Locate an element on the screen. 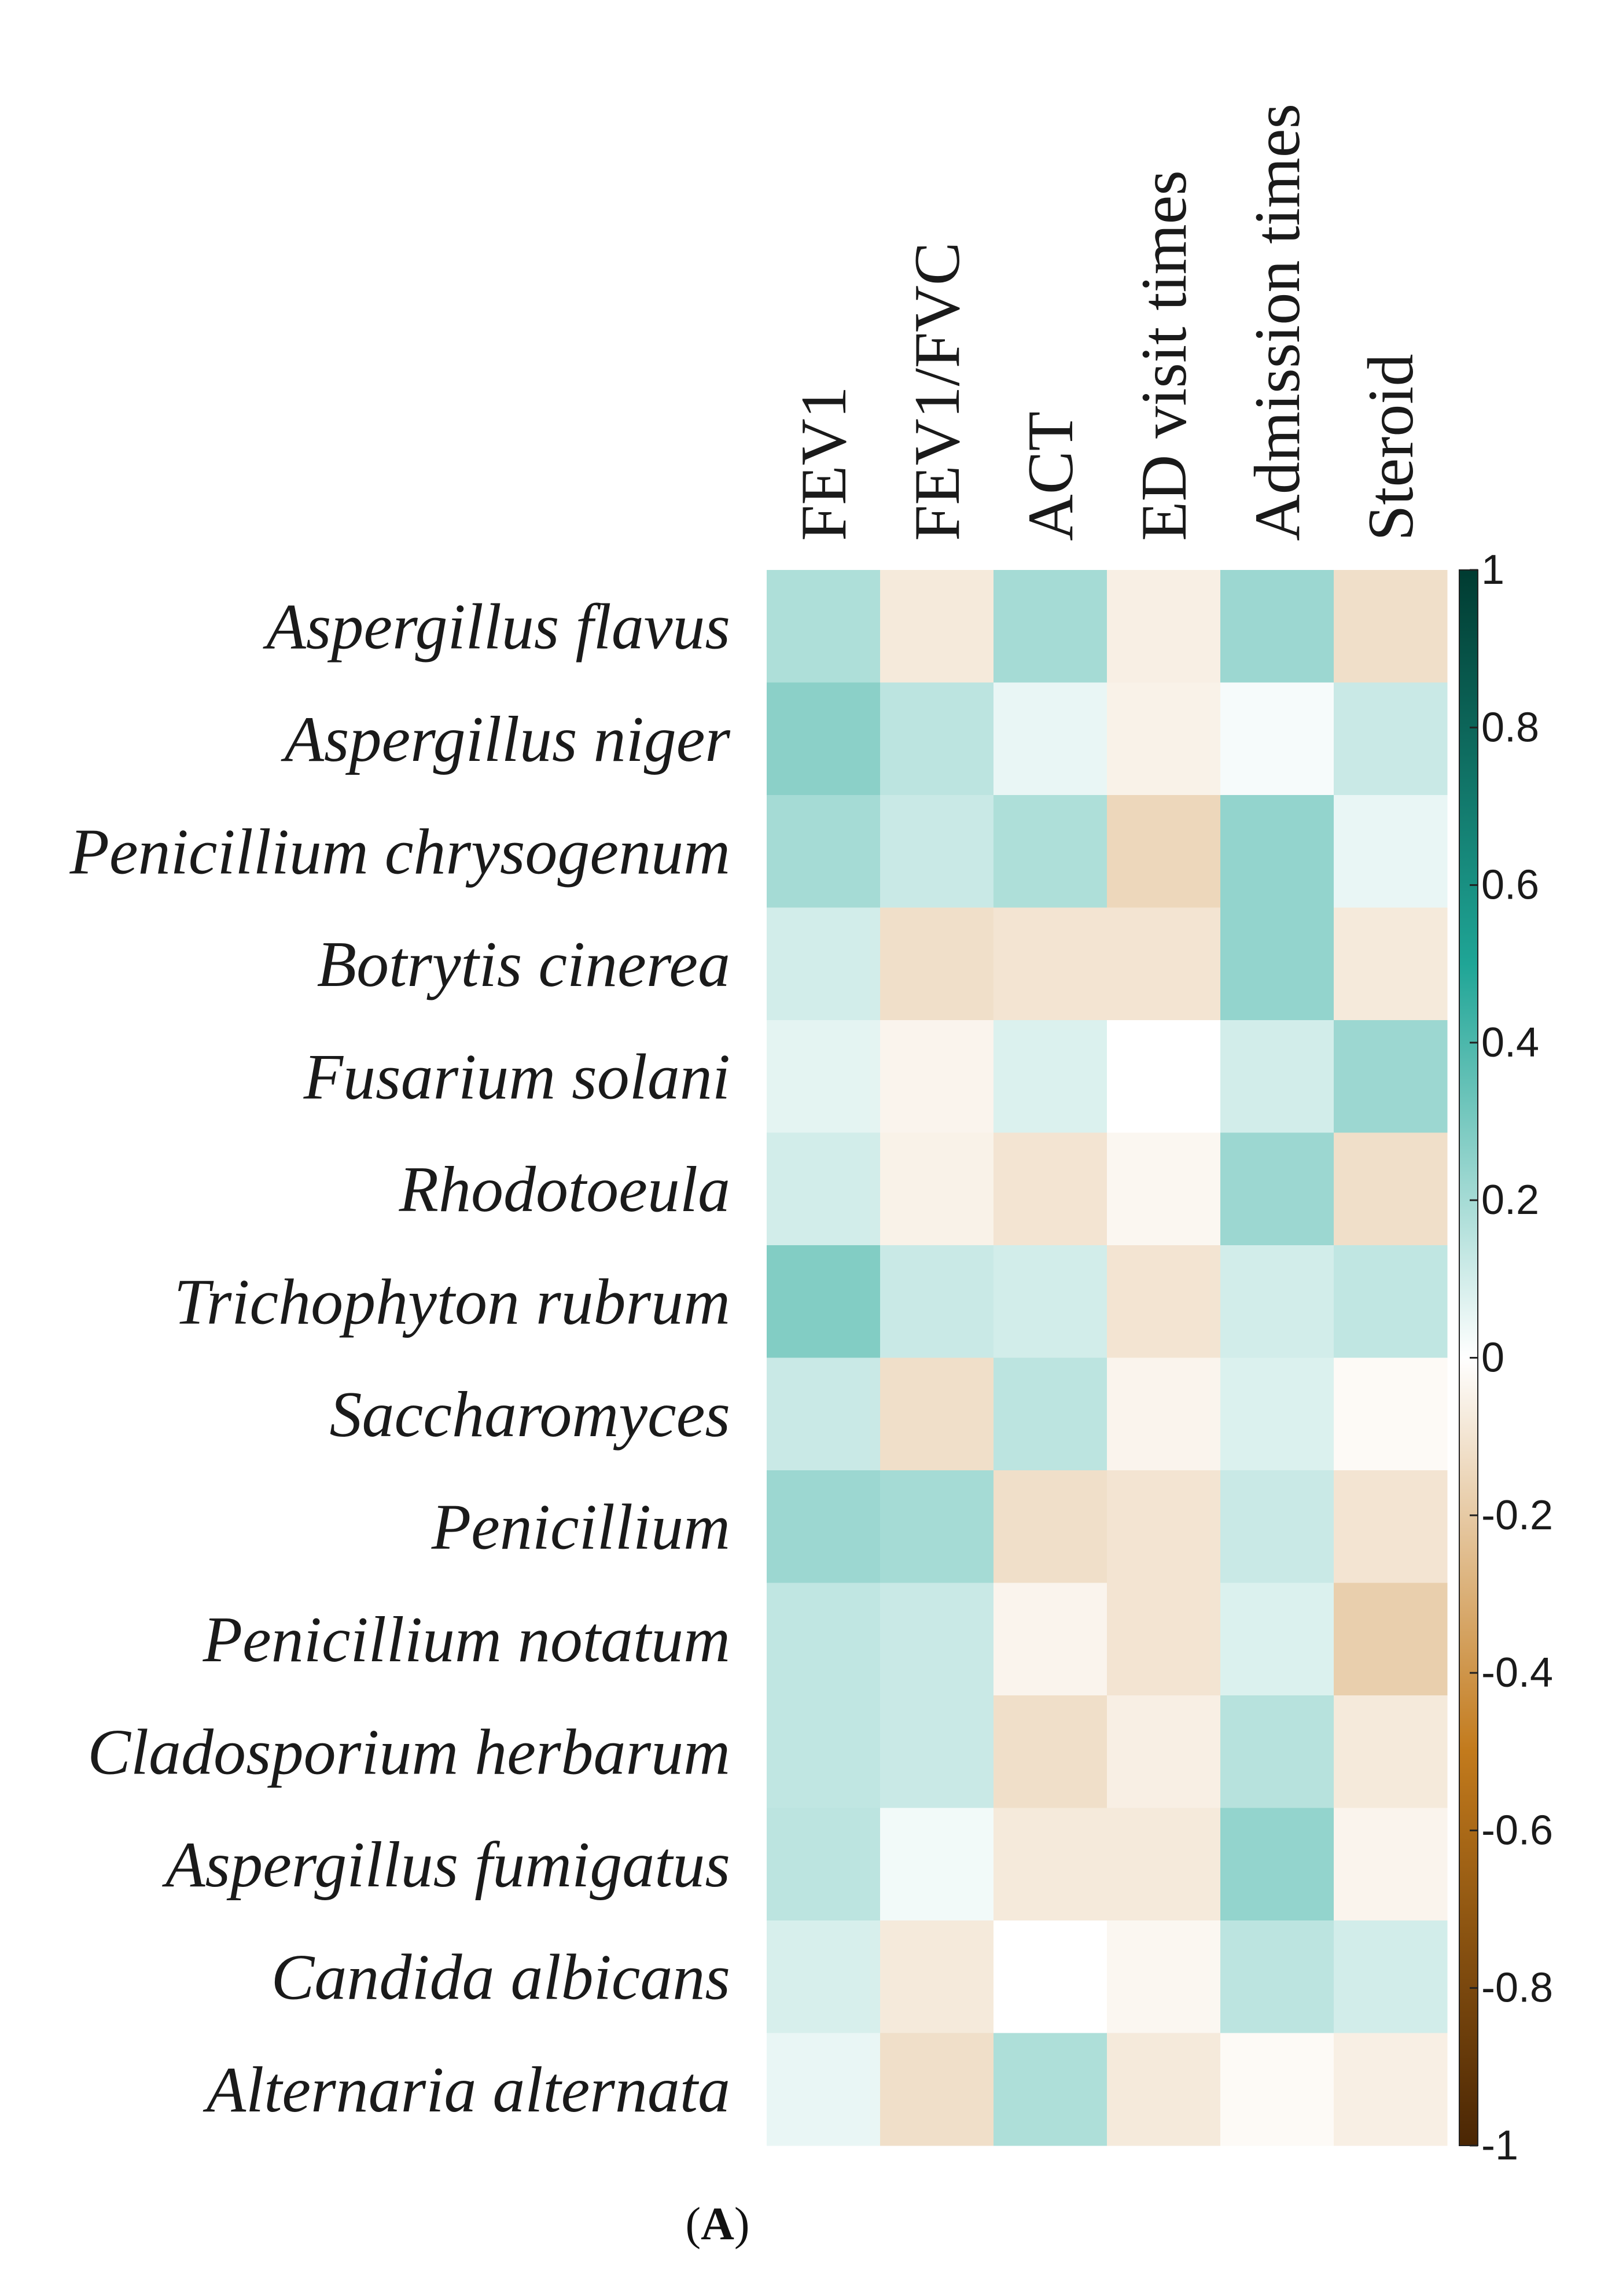 The height and width of the screenshot is (2296, 1608). row-label: Penicillium is located at coordinates (581, 1527).